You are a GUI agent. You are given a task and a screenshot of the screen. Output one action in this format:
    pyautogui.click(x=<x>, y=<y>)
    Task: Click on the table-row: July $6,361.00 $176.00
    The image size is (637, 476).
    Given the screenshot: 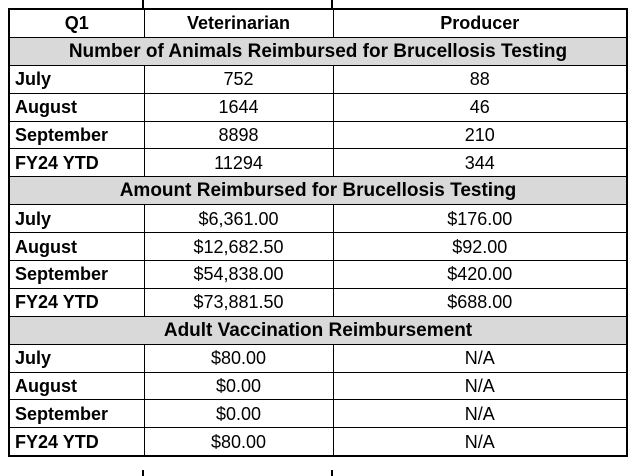 What is the action you would take?
    pyautogui.click(x=318, y=219)
    